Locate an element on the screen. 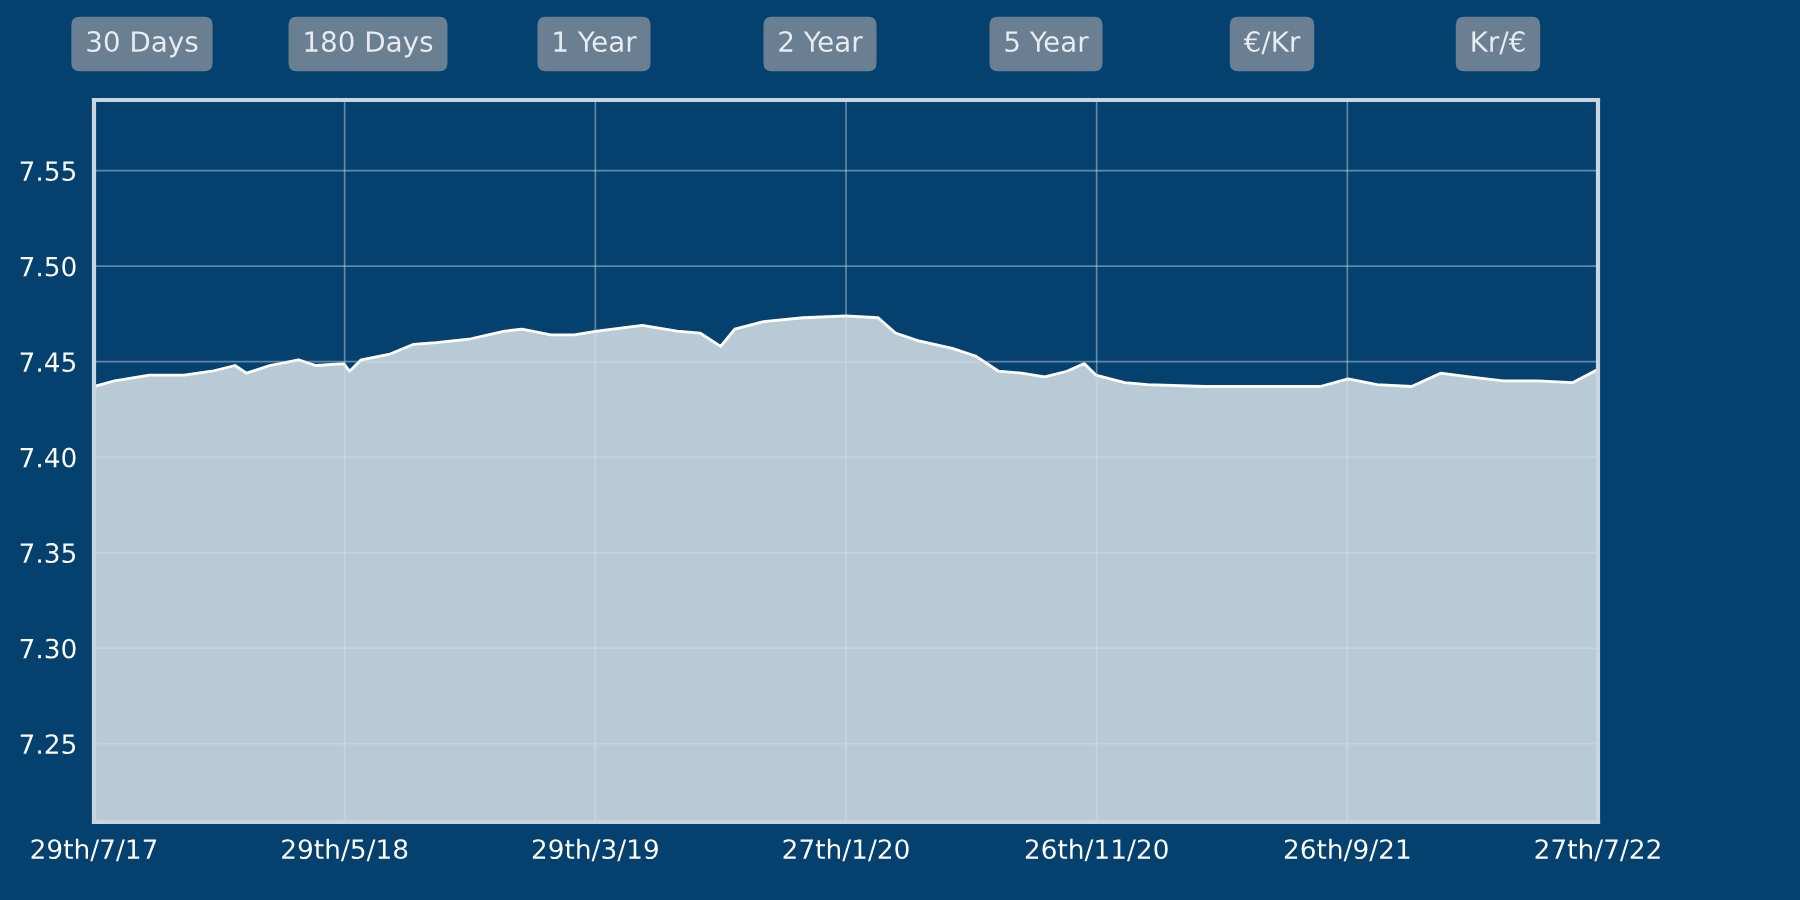 This screenshot has height=900, width=1800. y-tick-label: 7.55 is located at coordinates (48, 171).